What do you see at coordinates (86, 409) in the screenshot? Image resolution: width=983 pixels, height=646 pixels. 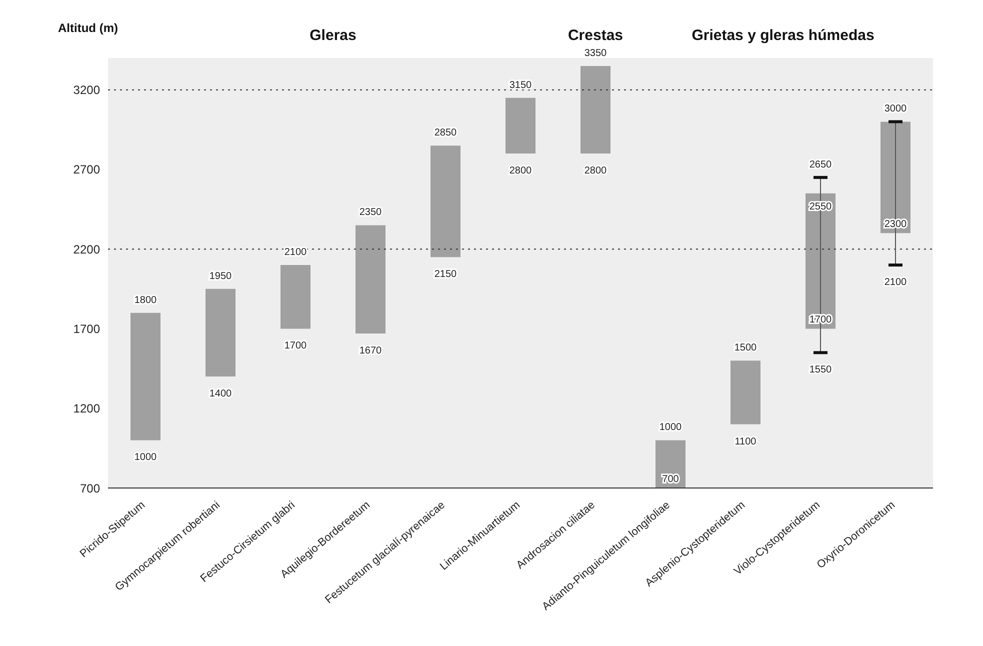 I see `y-tick-label: 1200` at bounding box center [86, 409].